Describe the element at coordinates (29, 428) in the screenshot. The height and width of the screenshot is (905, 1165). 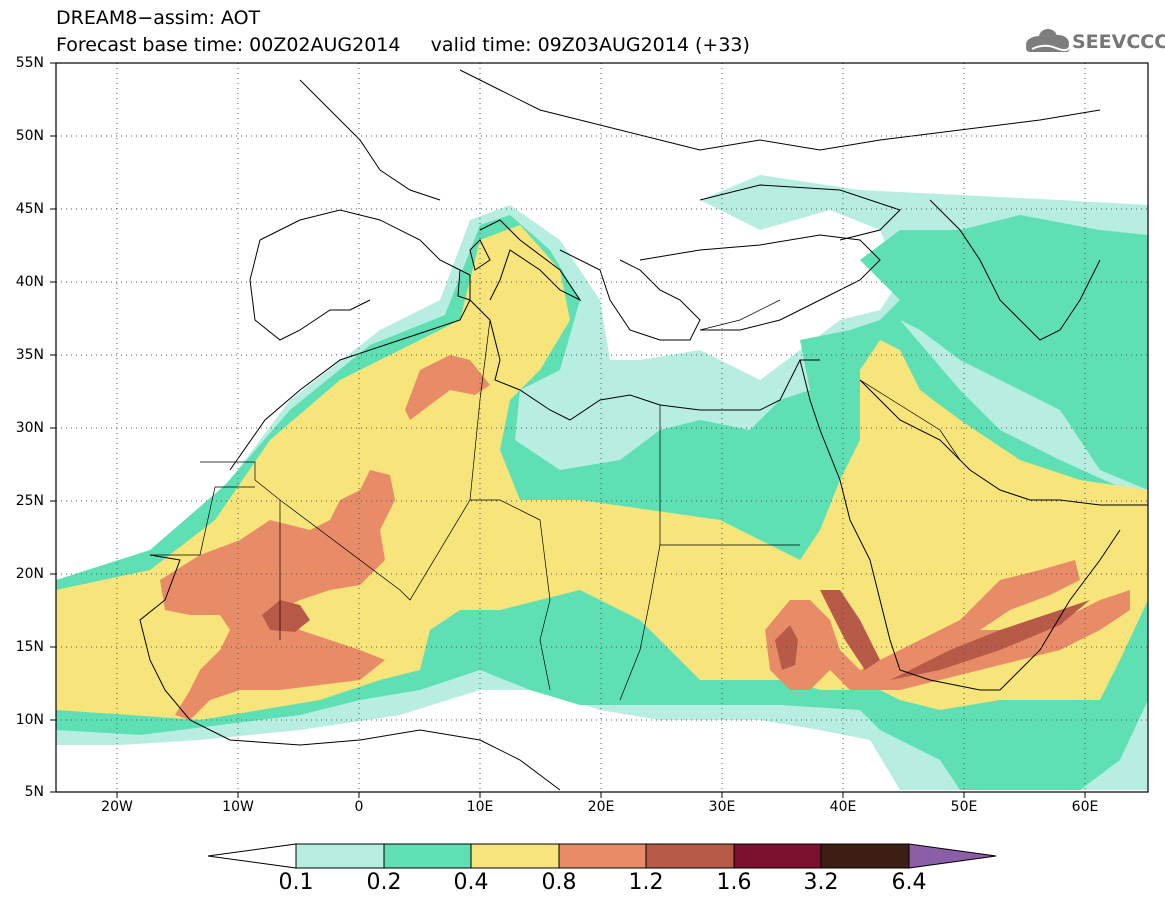
I see `lat-label: 30N` at that location.